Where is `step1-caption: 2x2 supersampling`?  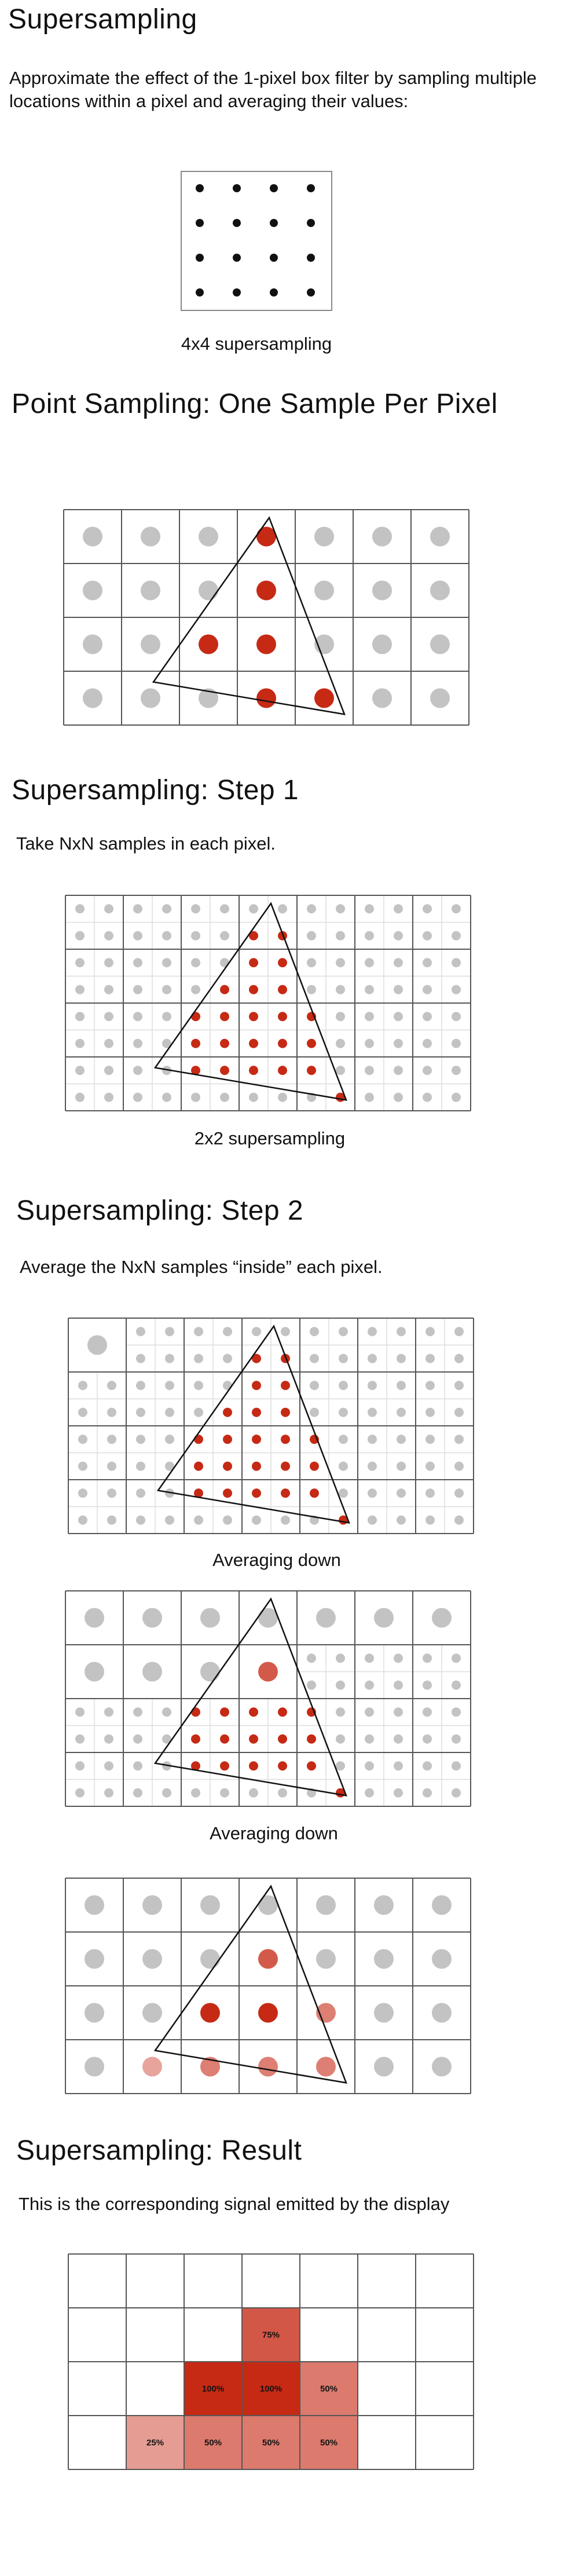
step1-caption: 2x2 supersampling is located at coordinates (270, 1138).